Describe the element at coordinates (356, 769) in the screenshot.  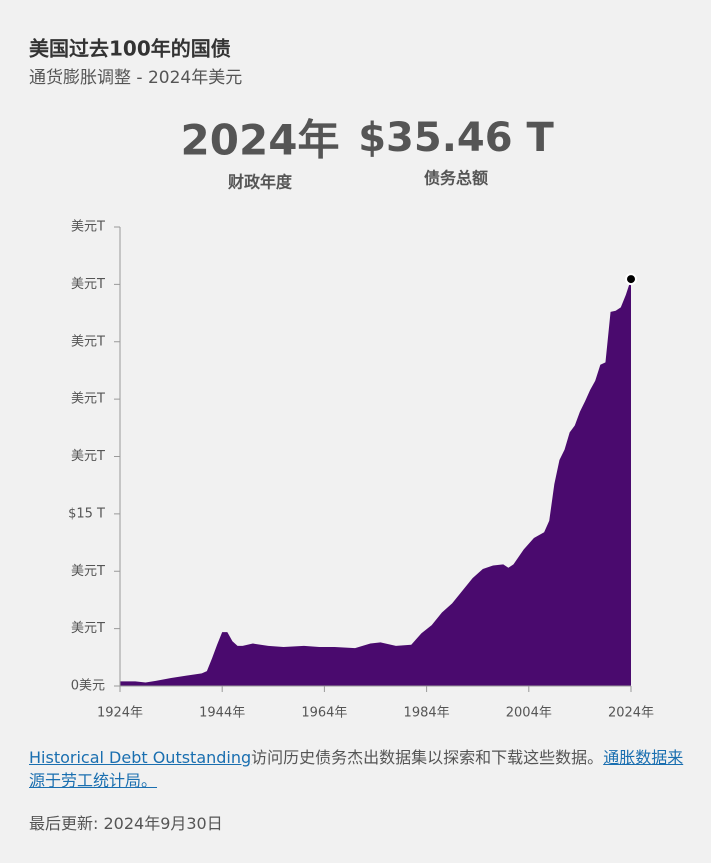
I see `link: 通胀数据来源于劳工统计局。` at that location.